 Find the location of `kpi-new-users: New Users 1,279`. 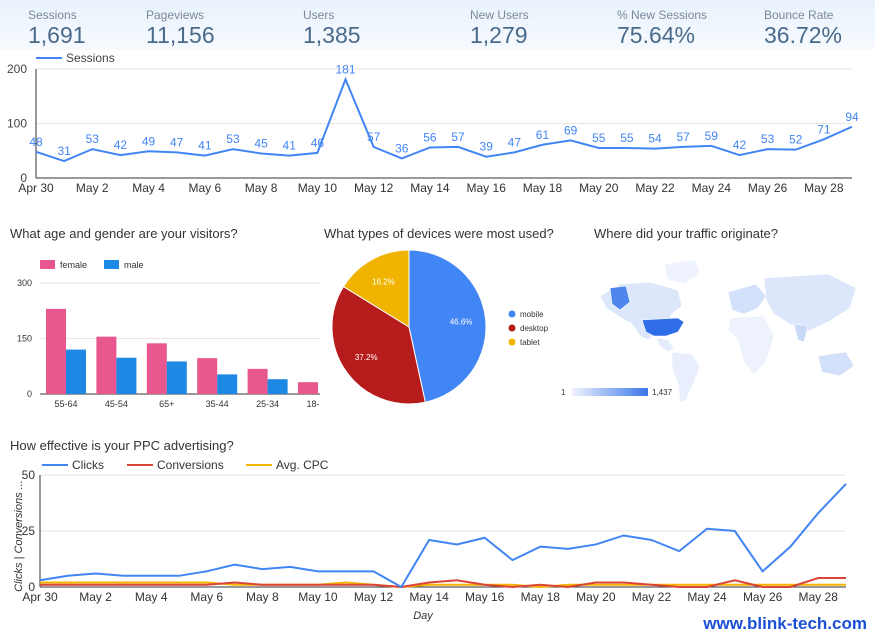

kpi-new-users: New Users 1,279 is located at coordinates (499, 28).